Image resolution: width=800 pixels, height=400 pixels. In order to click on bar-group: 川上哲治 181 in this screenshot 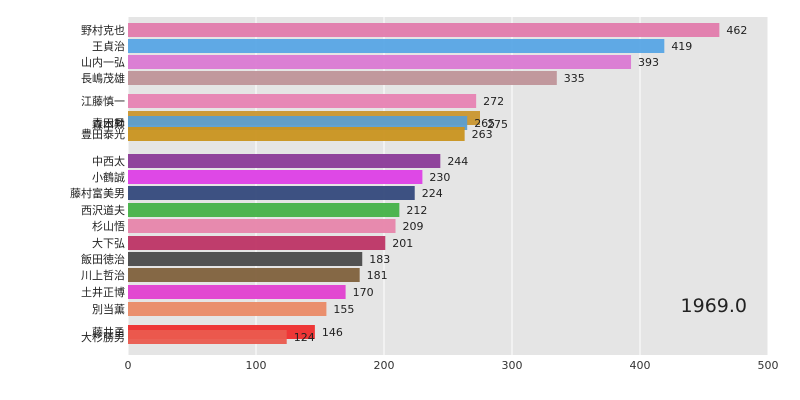, I will do `click(234, 275)`.